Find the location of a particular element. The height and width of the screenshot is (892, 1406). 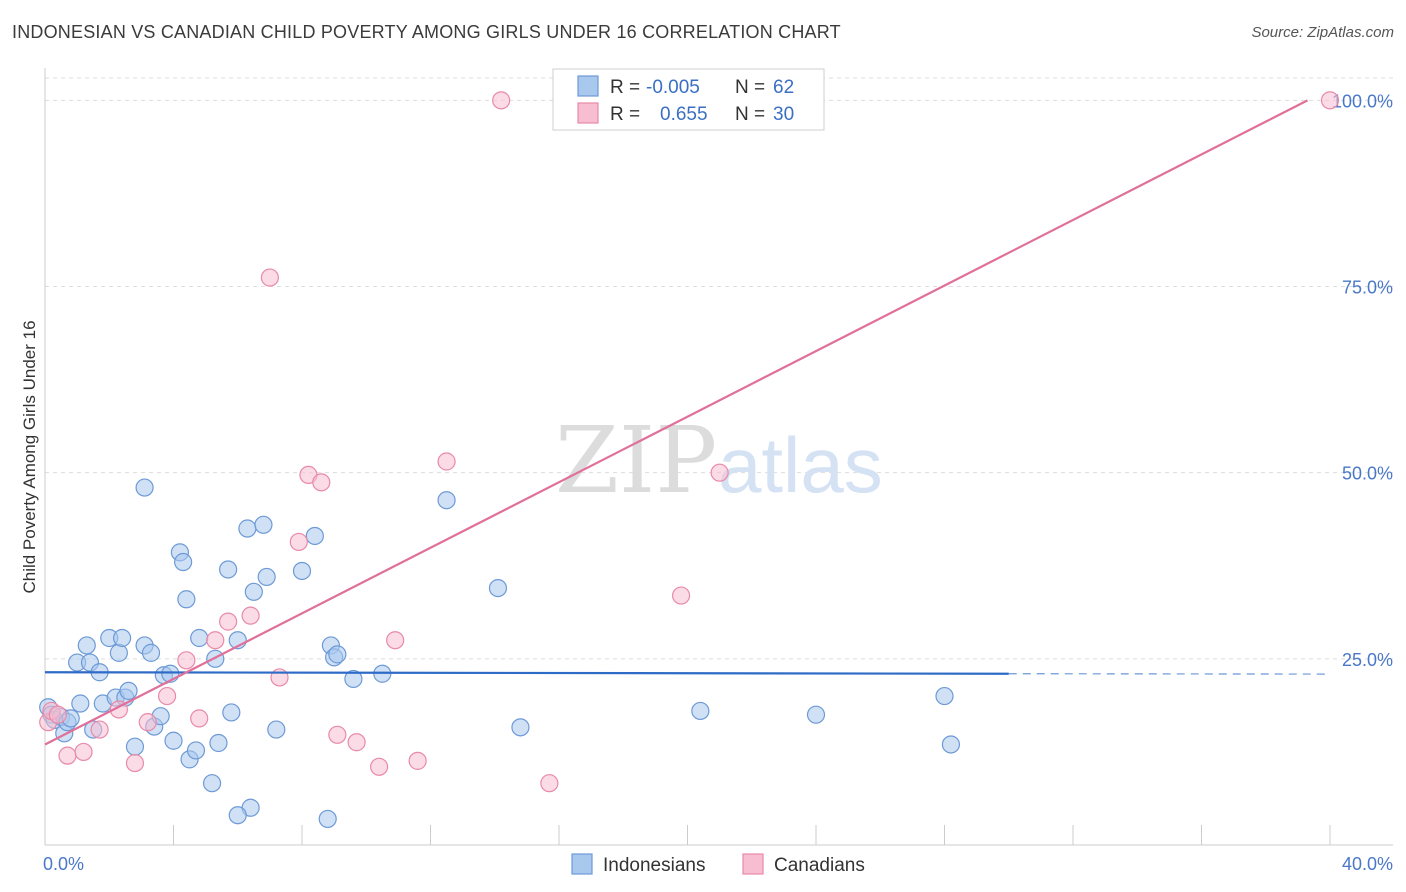

y-tick-label-25: 25.0% is located at coordinates (1367, 660).